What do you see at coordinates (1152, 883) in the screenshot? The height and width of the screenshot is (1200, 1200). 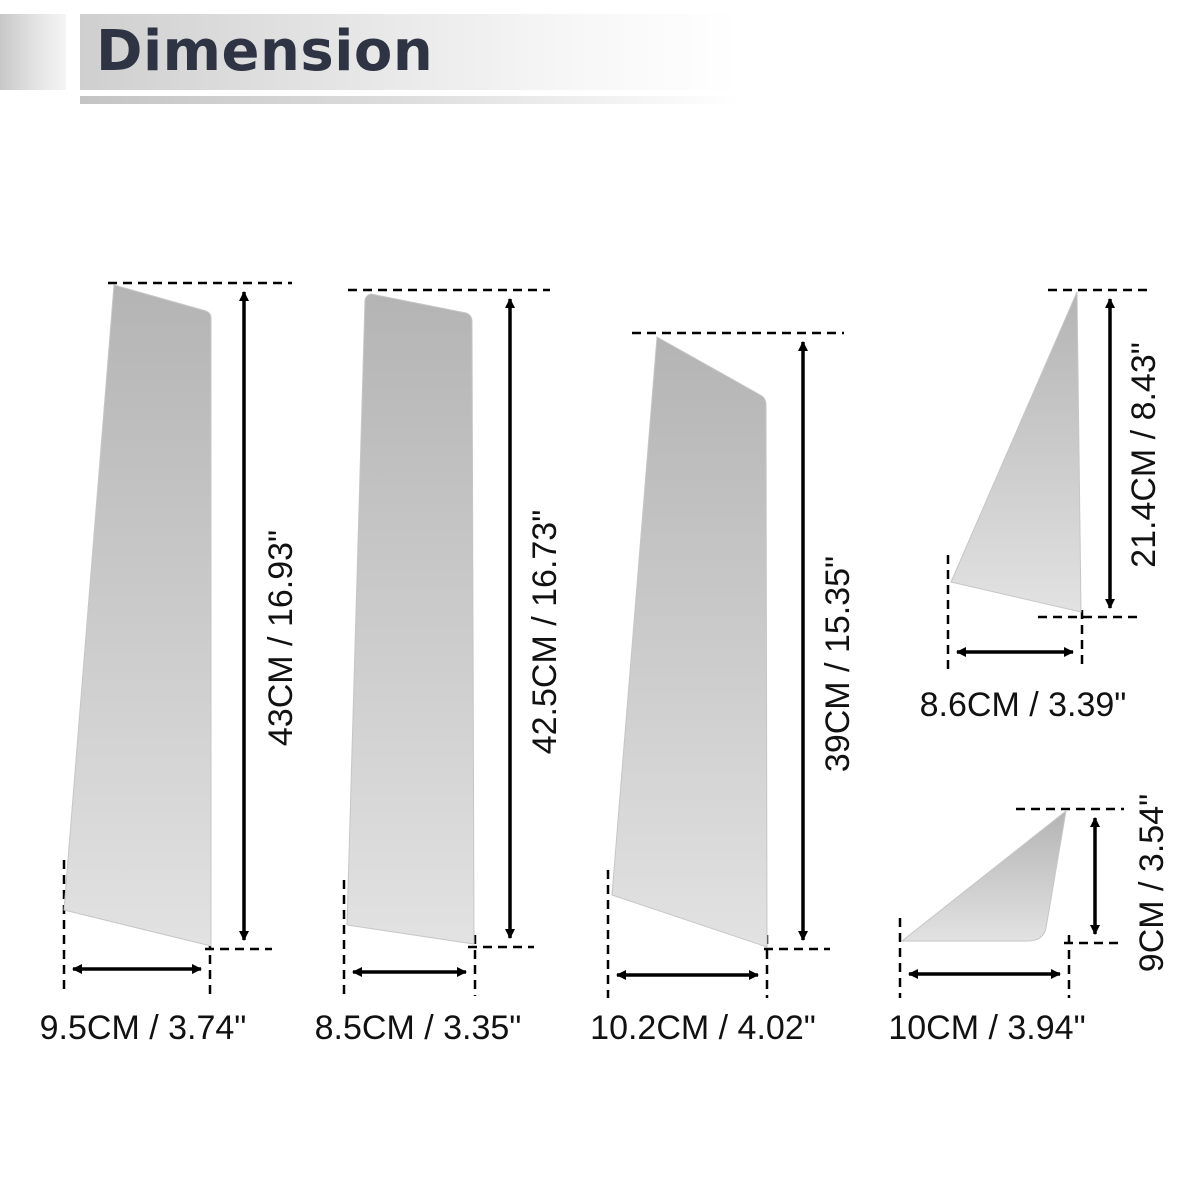 I see `height-label-5: 9CM / 3.54"` at bounding box center [1152, 883].